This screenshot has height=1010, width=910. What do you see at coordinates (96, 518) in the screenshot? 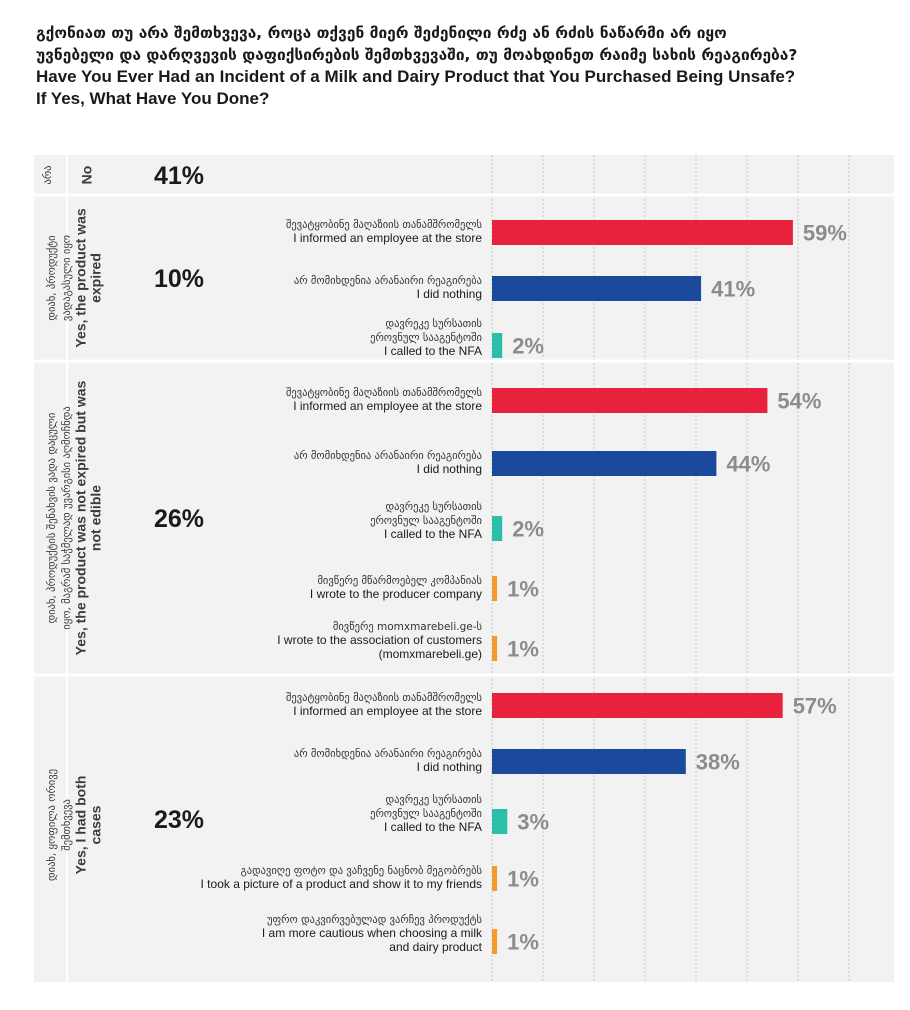
I see `group-name-en: not edible` at bounding box center [96, 518].